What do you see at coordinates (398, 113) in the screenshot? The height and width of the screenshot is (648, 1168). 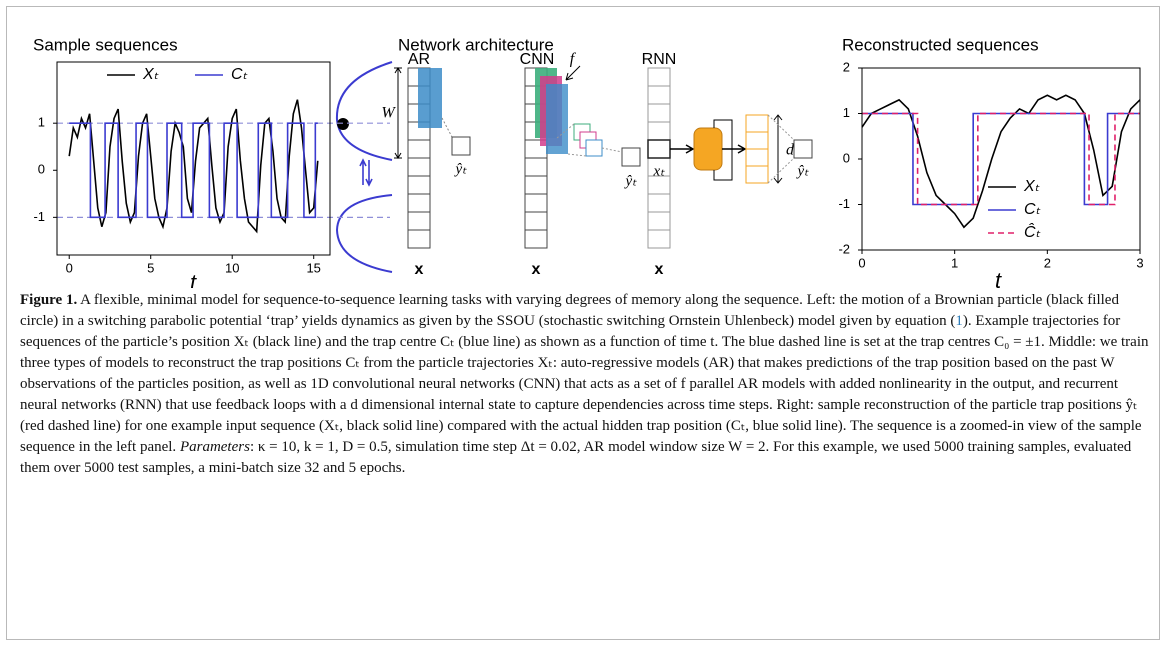 I see `window-bracket` at bounding box center [398, 113].